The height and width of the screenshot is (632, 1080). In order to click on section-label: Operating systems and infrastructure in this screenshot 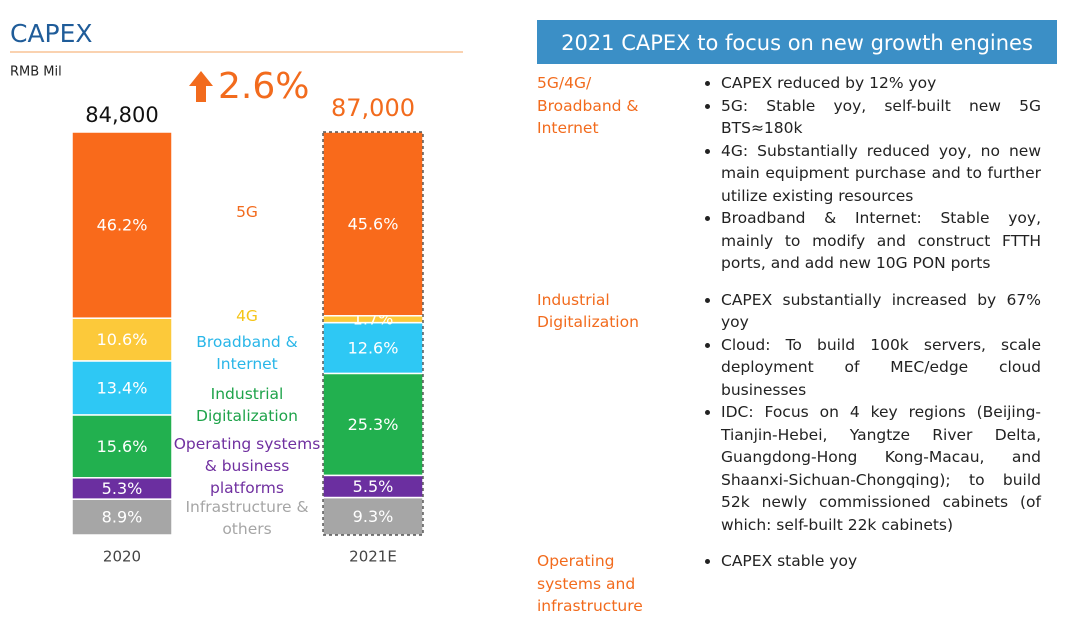, I will do `click(612, 584)`.